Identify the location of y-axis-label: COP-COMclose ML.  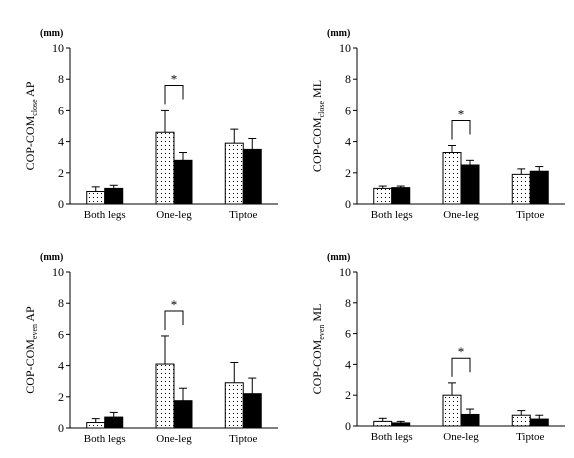
(318, 126).